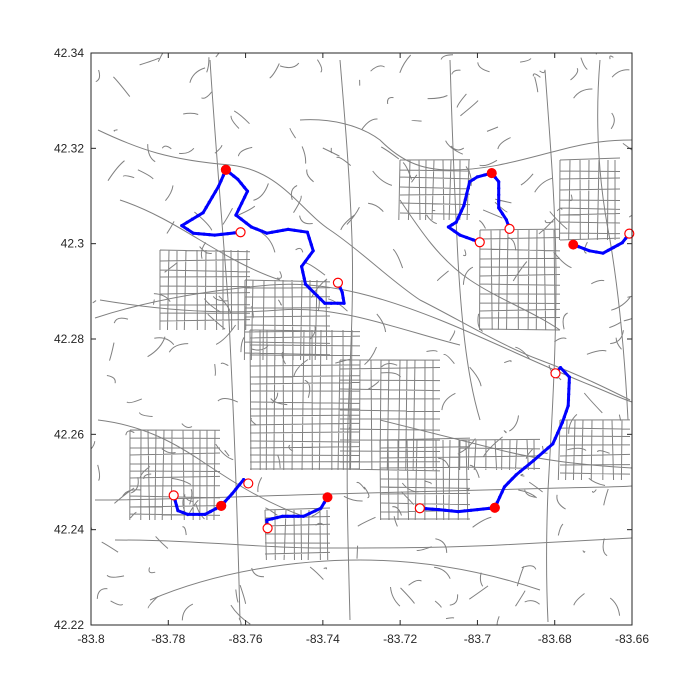  I want to click on x-tick-label: -83.72, so click(400, 639).